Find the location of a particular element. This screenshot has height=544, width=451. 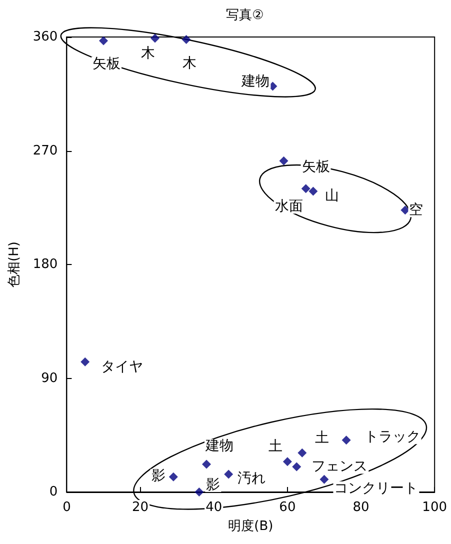

y-tick-label: 360 is located at coordinates (45, 37).